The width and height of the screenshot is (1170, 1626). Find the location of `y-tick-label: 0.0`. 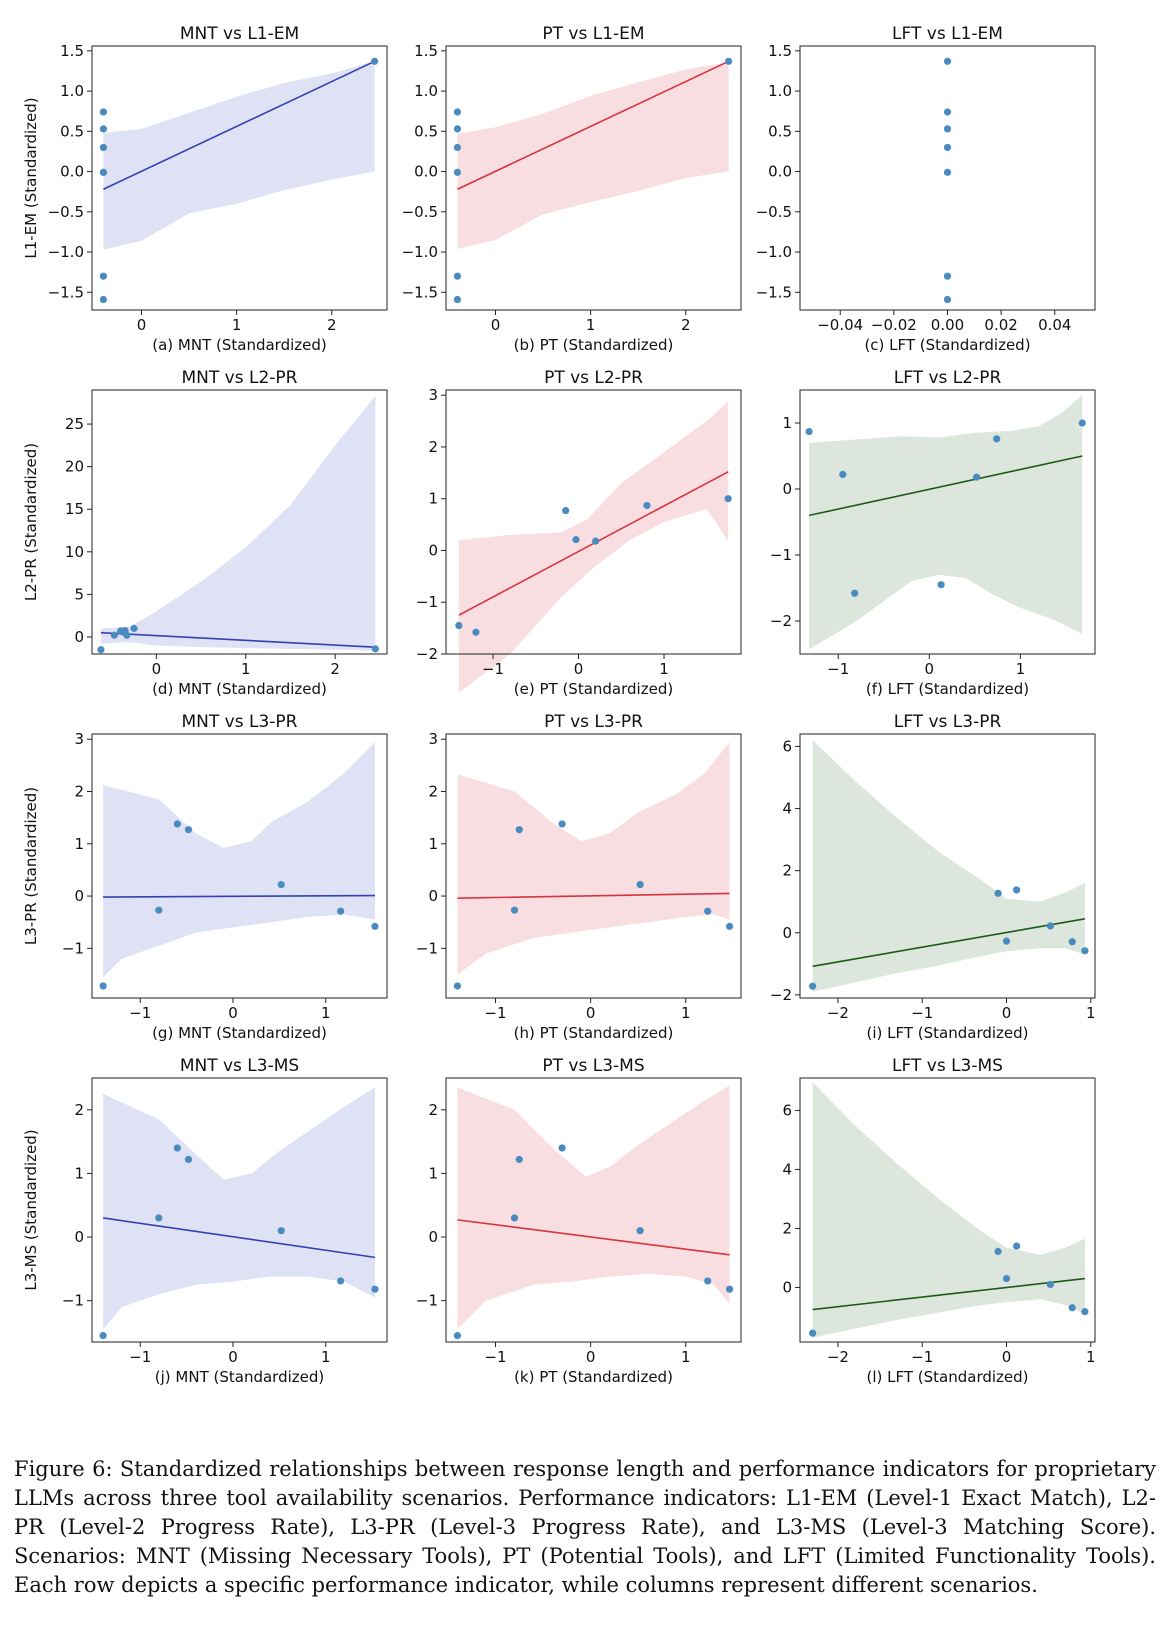

y-tick-label: 0.0 is located at coordinates (72, 172).